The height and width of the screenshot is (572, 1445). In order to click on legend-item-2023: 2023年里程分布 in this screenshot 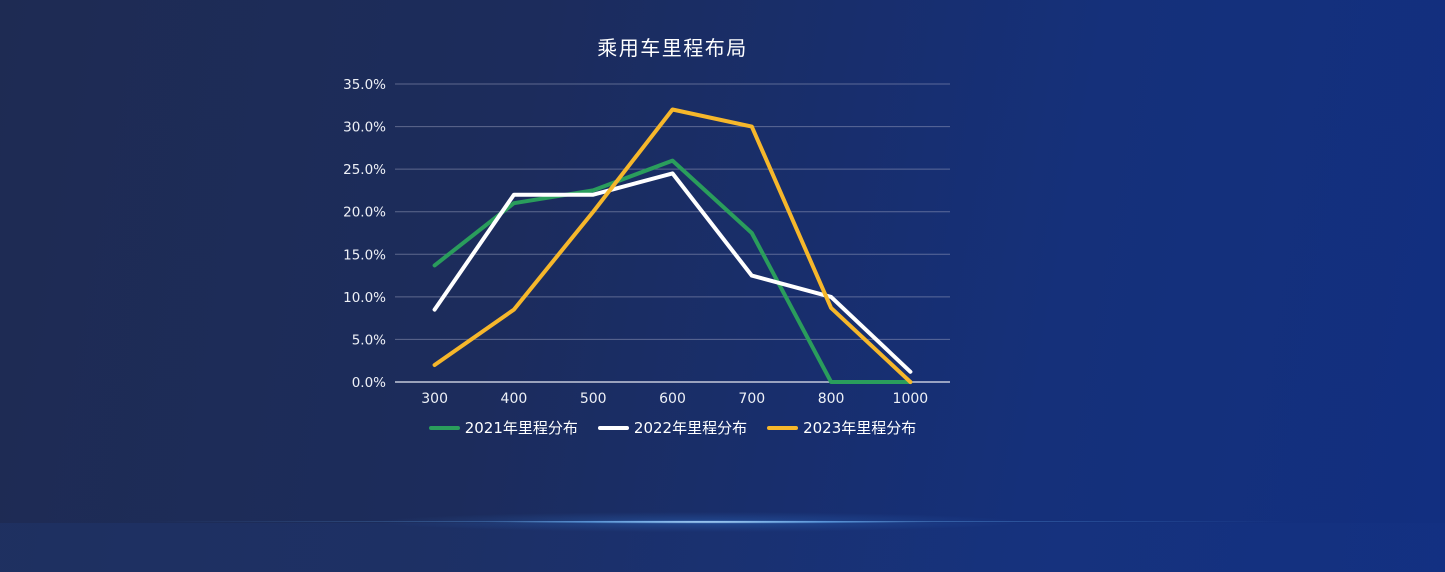, I will do `click(841, 427)`.